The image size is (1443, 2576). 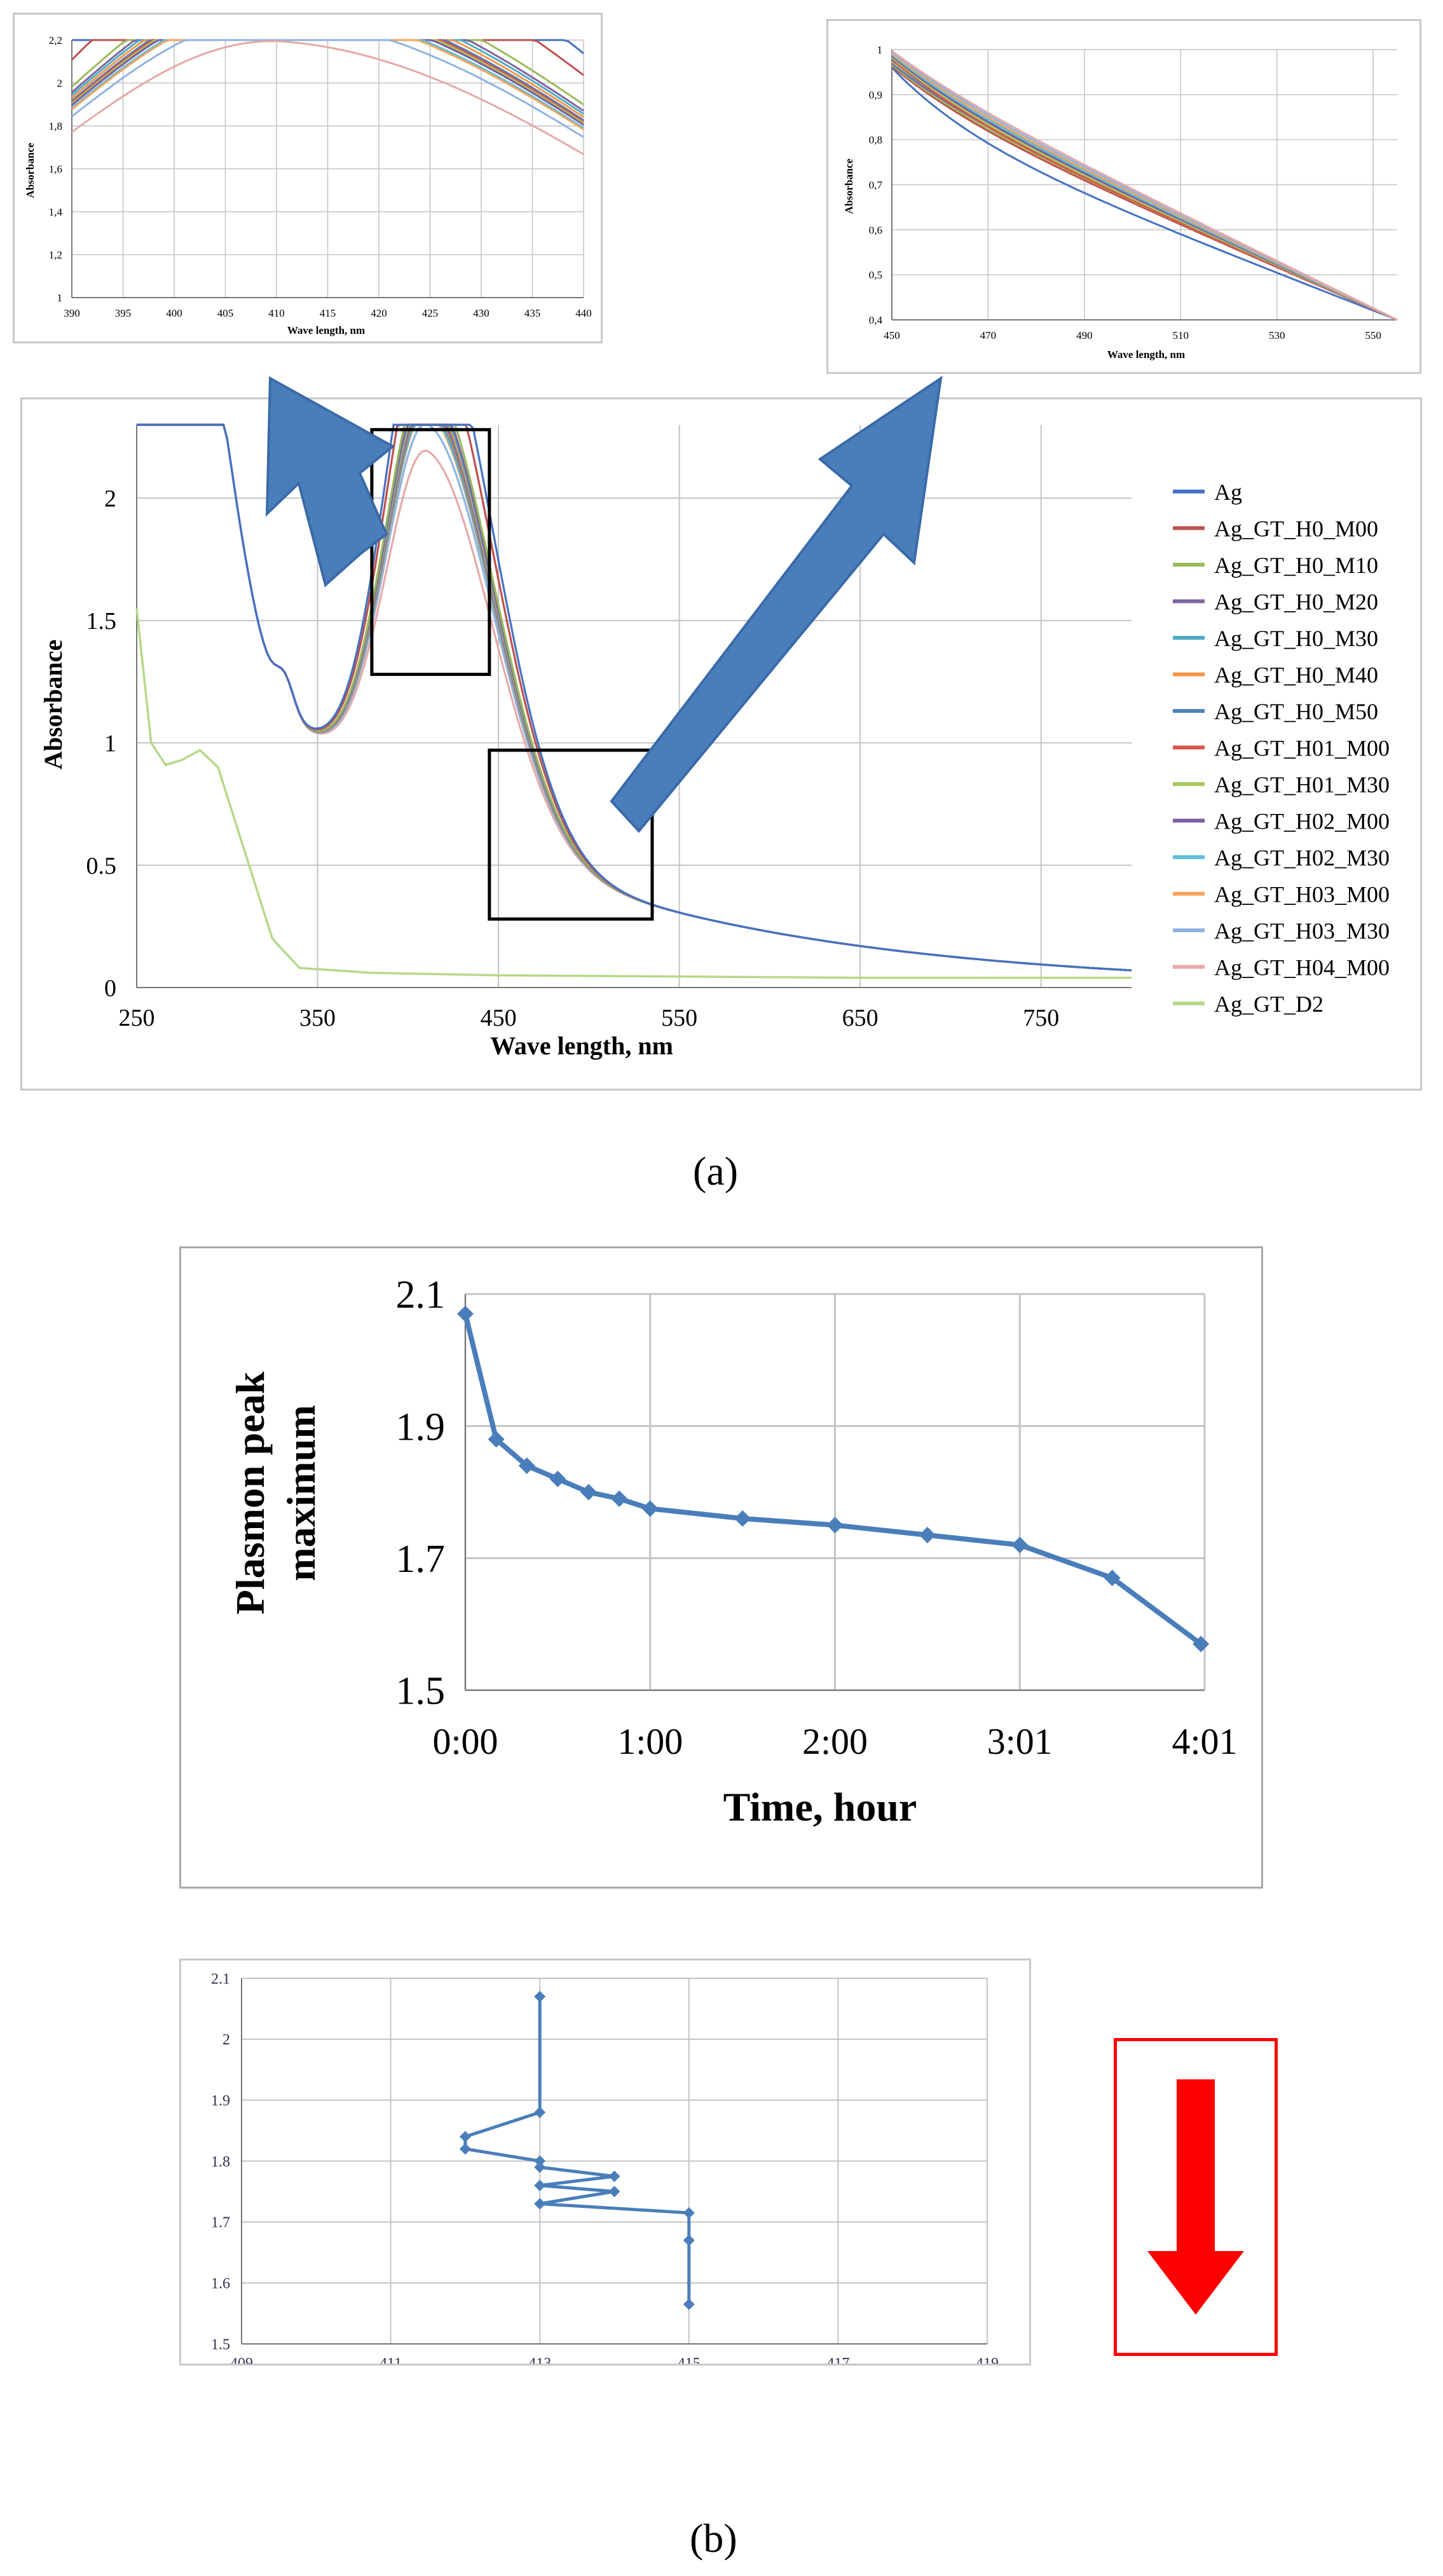 What do you see at coordinates (1228, 492) in the screenshot?
I see `legend-label: Ag` at bounding box center [1228, 492].